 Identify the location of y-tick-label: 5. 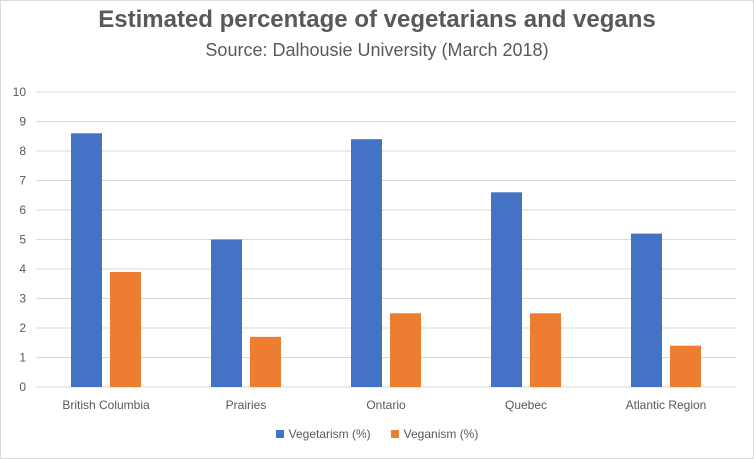
(22, 240).